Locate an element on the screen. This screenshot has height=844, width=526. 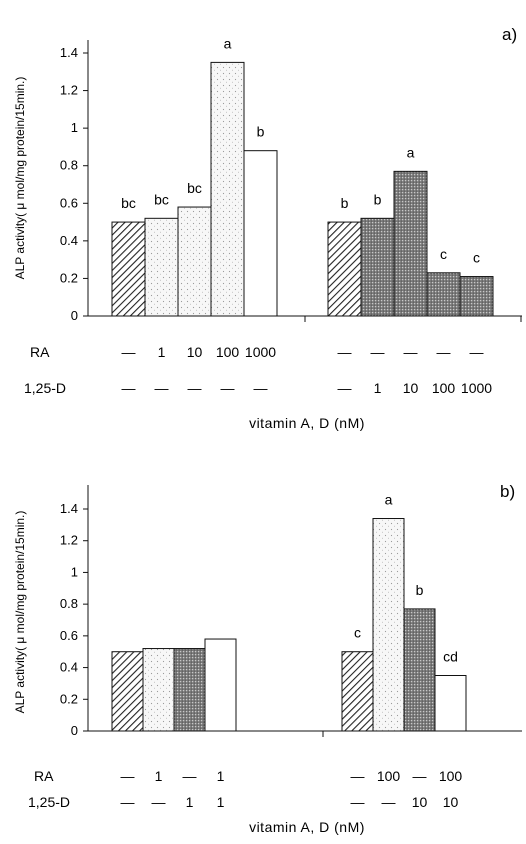
d-dose-label: 100 is located at coordinates (444, 388).